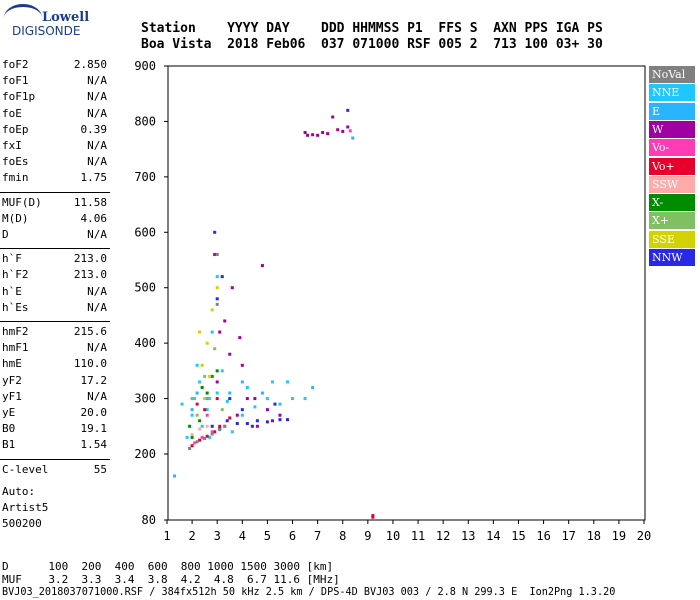  I want to click on param-value: 0.39, so click(94, 129).